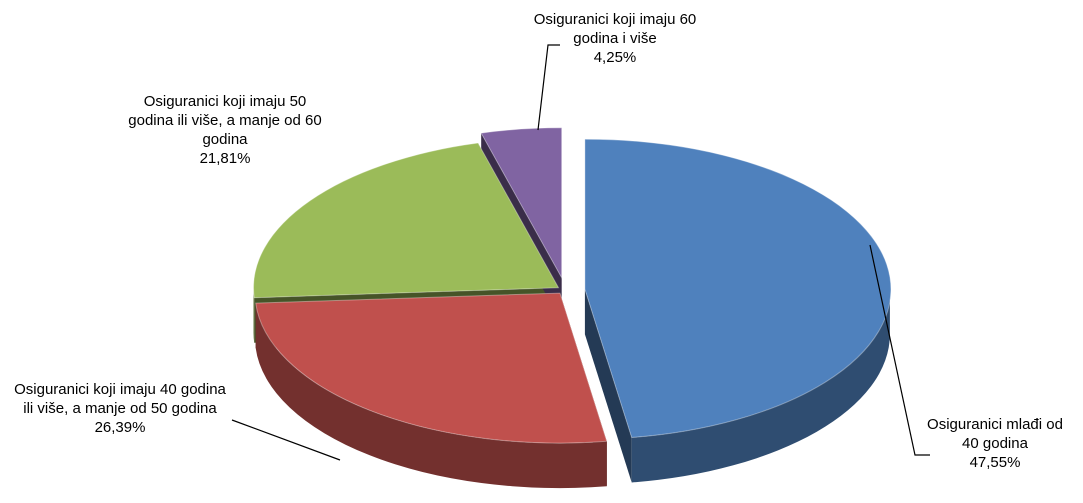 The height and width of the screenshot is (503, 1083). I want to click on value-label: 21,81%, so click(225, 158).